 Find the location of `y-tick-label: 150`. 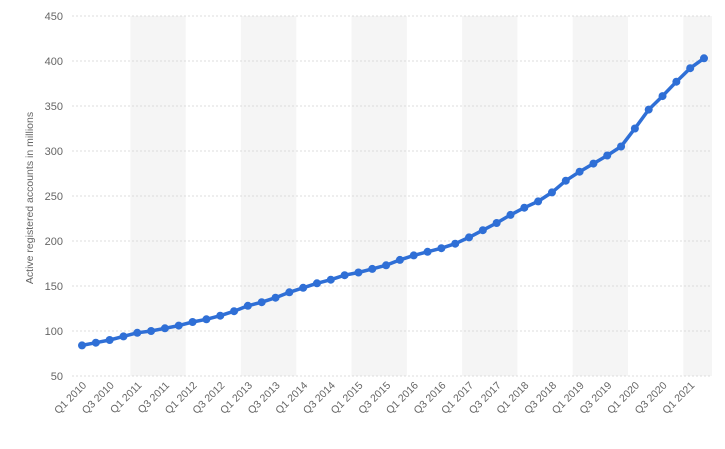

y-tick-label: 150 is located at coordinates (54, 287).